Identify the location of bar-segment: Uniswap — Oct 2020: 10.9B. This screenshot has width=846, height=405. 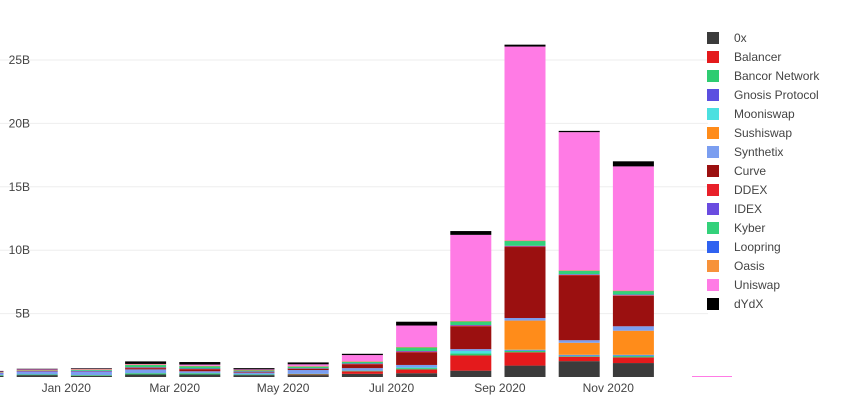
(579, 201).